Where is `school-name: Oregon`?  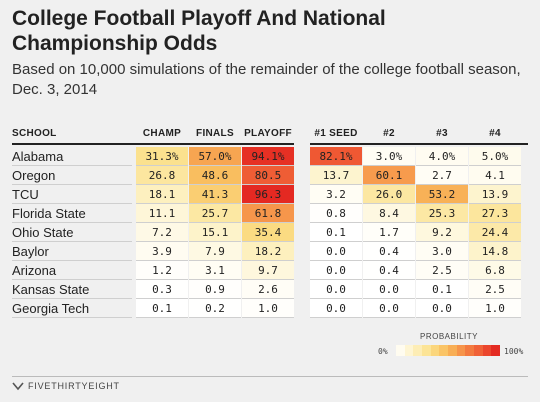 school-name: Oregon is located at coordinates (72, 175).